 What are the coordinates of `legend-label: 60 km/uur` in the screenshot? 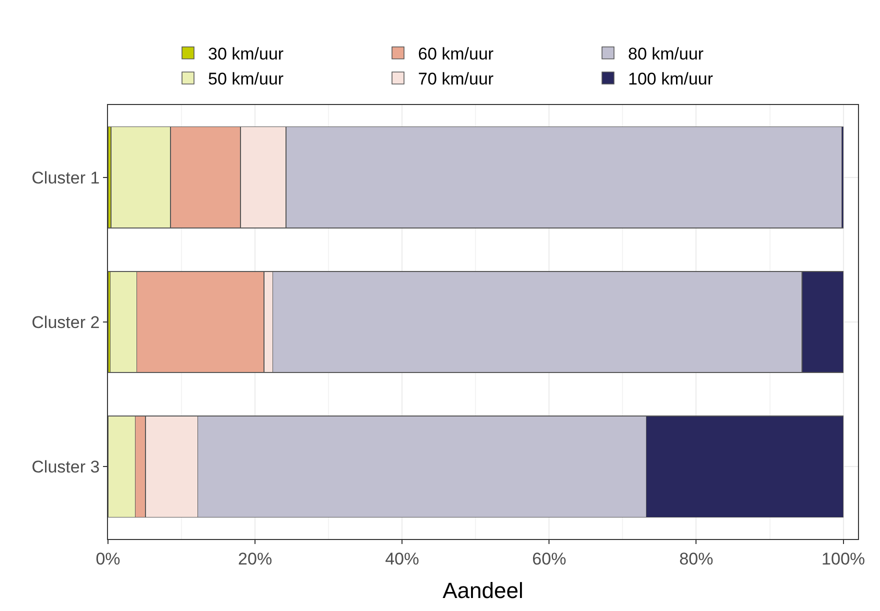 It's located at (456, 54).